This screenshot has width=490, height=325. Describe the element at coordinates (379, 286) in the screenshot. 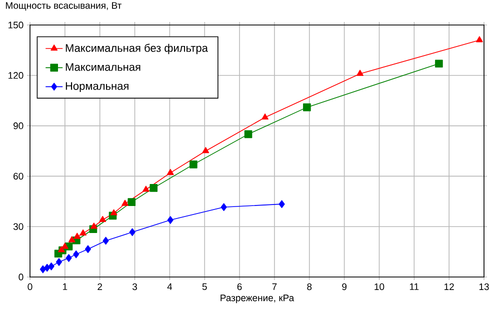

I see `x-tick-label: 10` at that location.